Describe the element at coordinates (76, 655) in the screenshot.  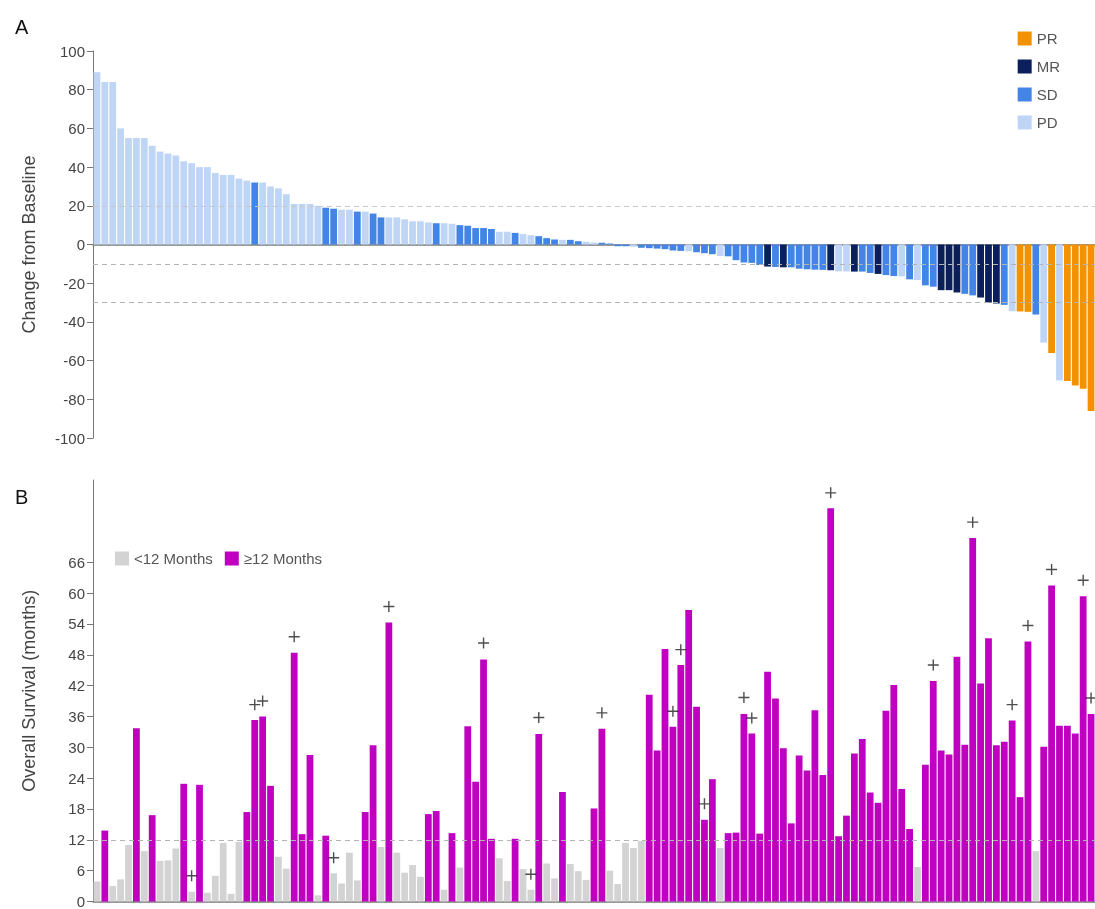
I see `y-tick-label: 48` at that location.